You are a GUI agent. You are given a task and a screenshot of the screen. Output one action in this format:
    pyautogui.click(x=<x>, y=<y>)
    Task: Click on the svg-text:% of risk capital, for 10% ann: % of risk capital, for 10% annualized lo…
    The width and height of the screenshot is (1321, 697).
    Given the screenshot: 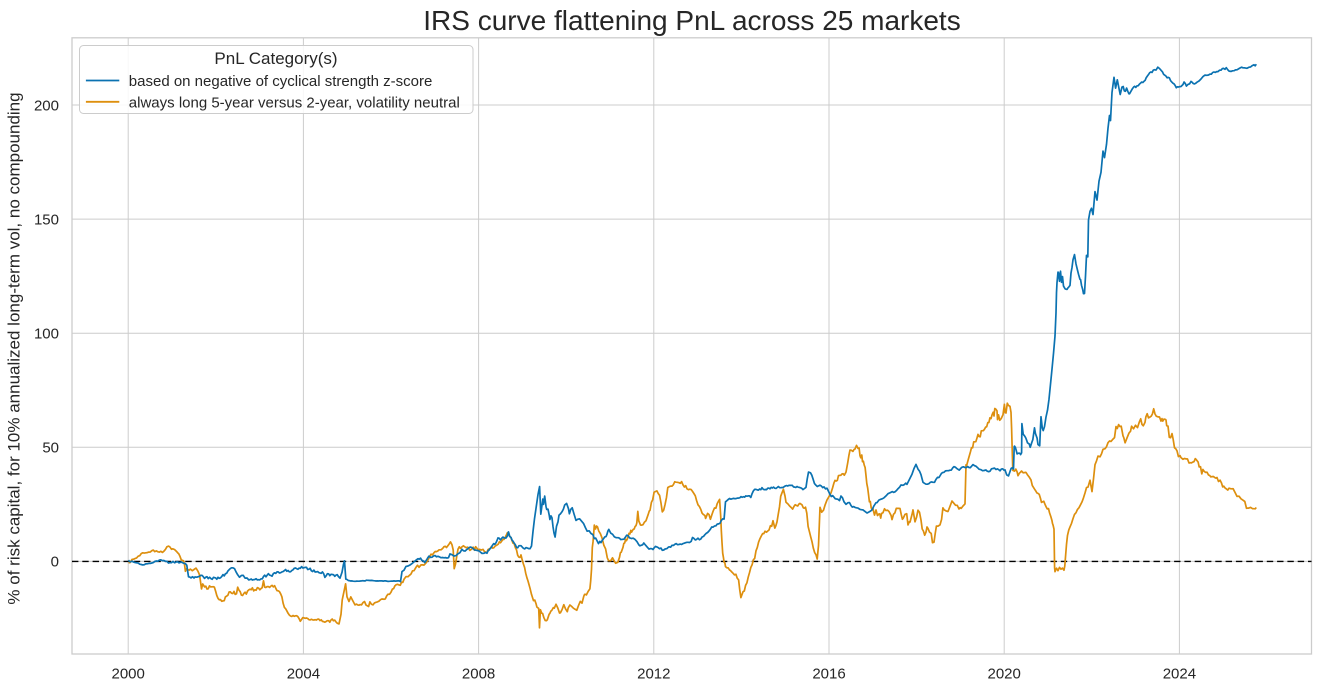 What is the action you would take?
    pyautogui.click(x=14, y=348)
    